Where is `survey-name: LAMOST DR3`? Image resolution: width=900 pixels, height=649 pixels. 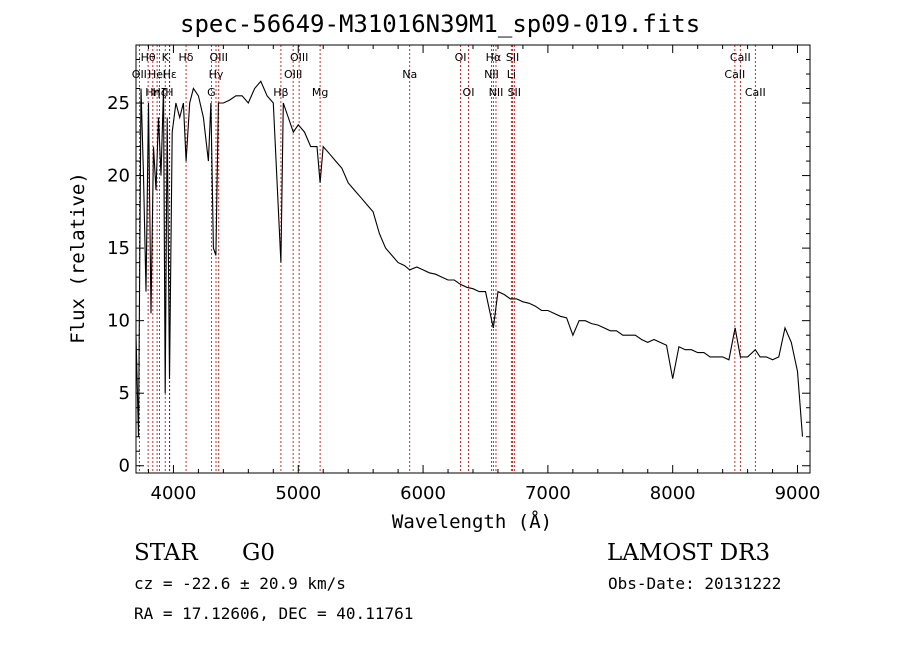 survey-name: LAMOST DR3 is located at coordinates (689, 553).